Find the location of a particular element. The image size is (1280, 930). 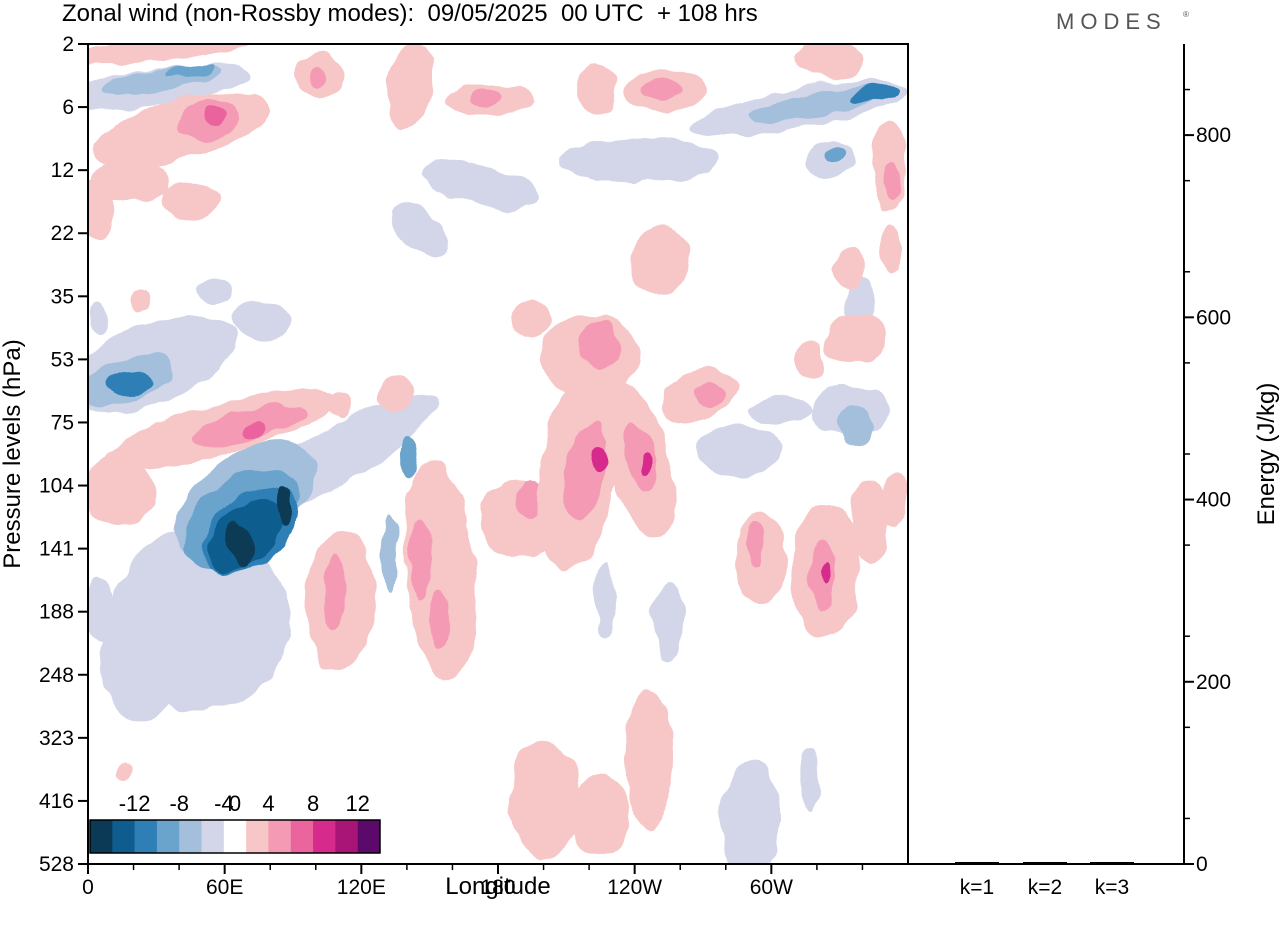

y-tick-label: 323 is located at coordinates (56, 738).